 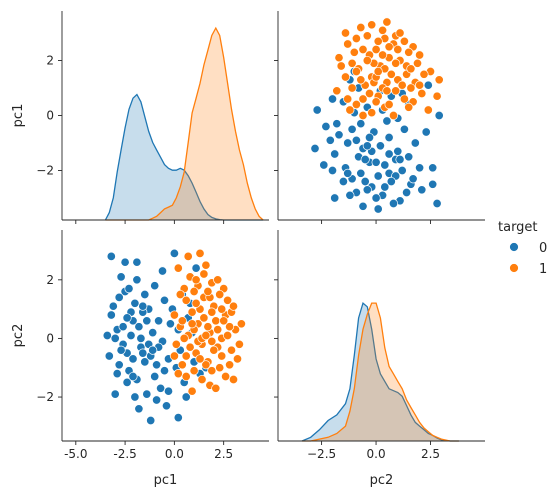 What do you see at coordinates (376, 454) in the screenshot?
I see `br-xtick-label: 0.0` at bounding box center [376, 454].